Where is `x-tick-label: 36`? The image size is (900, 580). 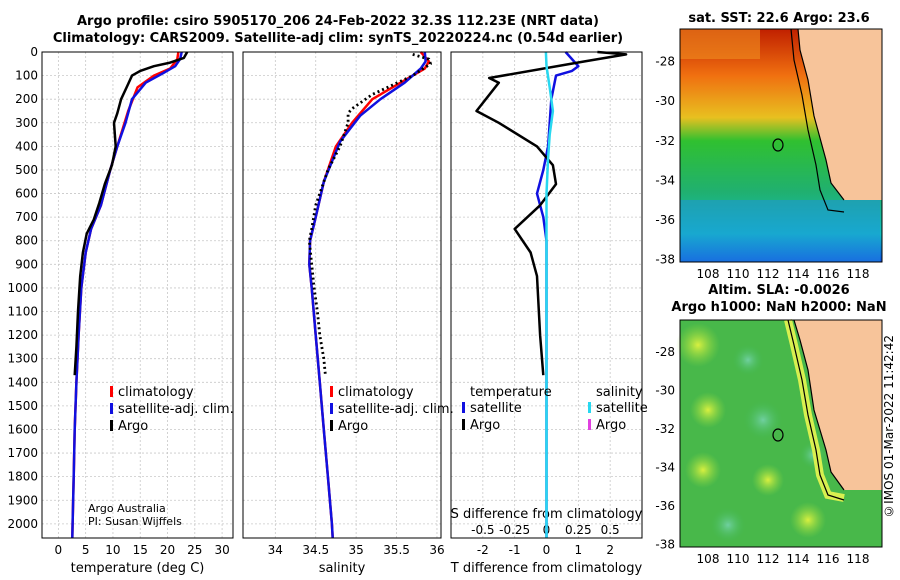 x-tick-label: 36 is located at coordinates (436, 550).